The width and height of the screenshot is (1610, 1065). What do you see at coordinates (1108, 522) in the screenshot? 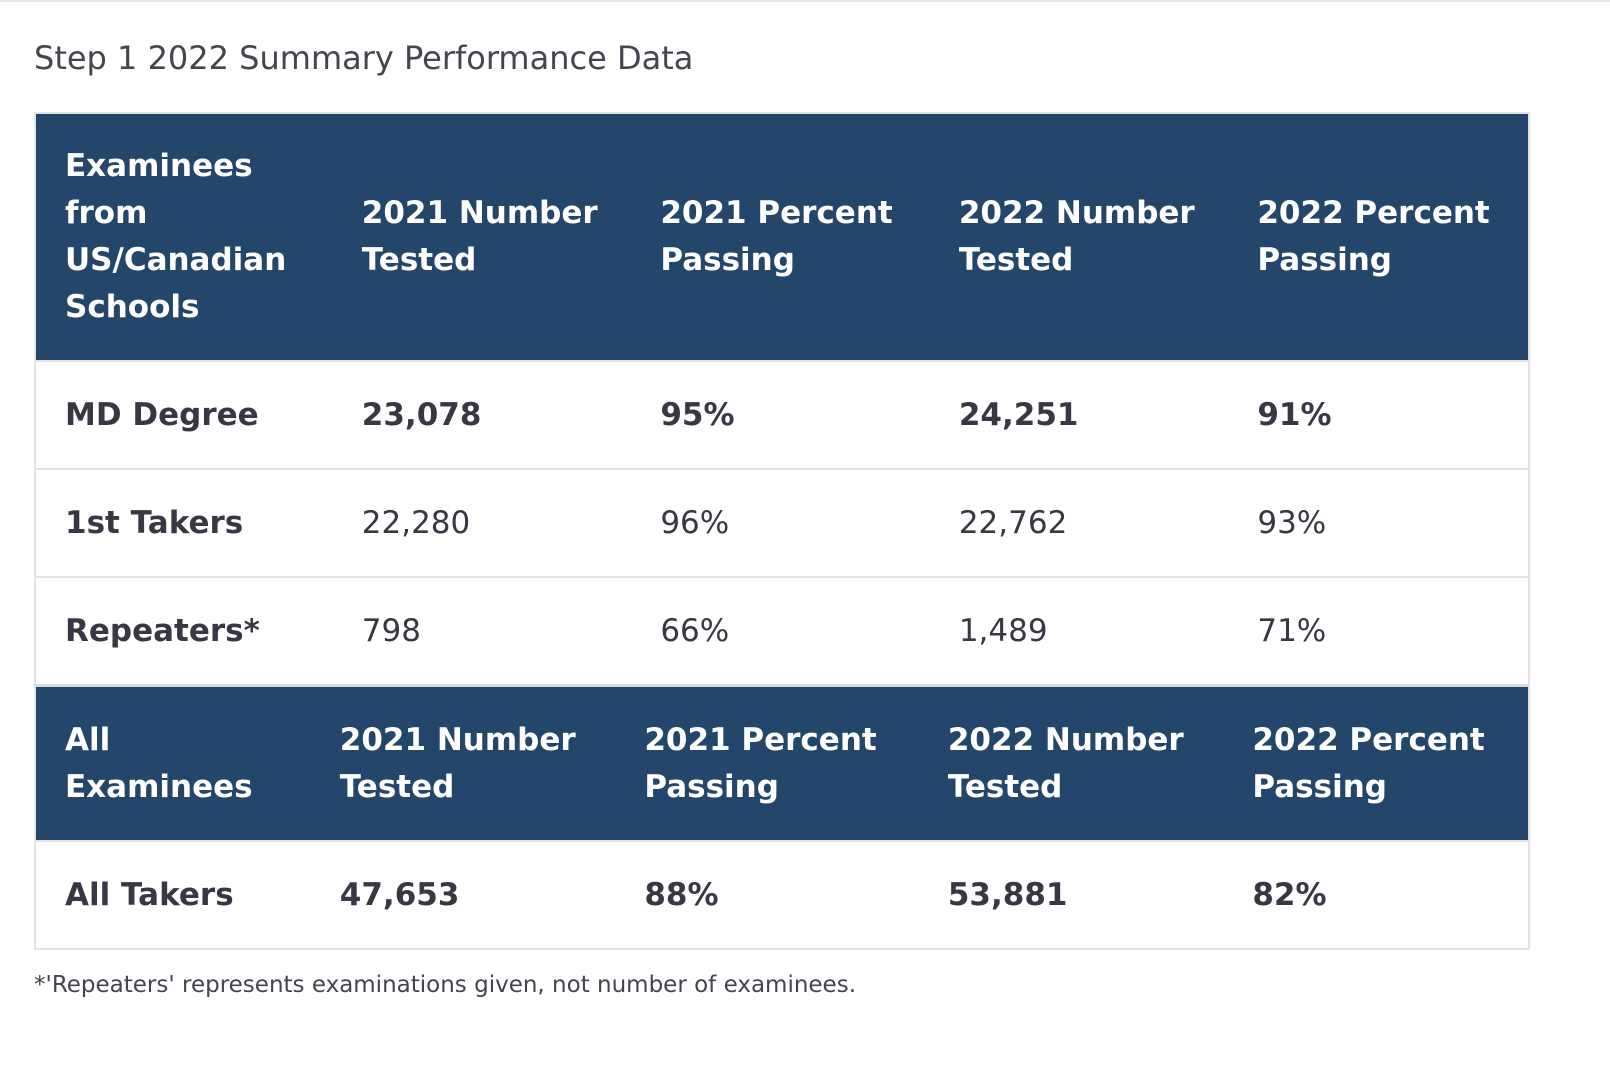
I see `cell-2022-number-tested: 22,762` at bounding box center [1108, 522].